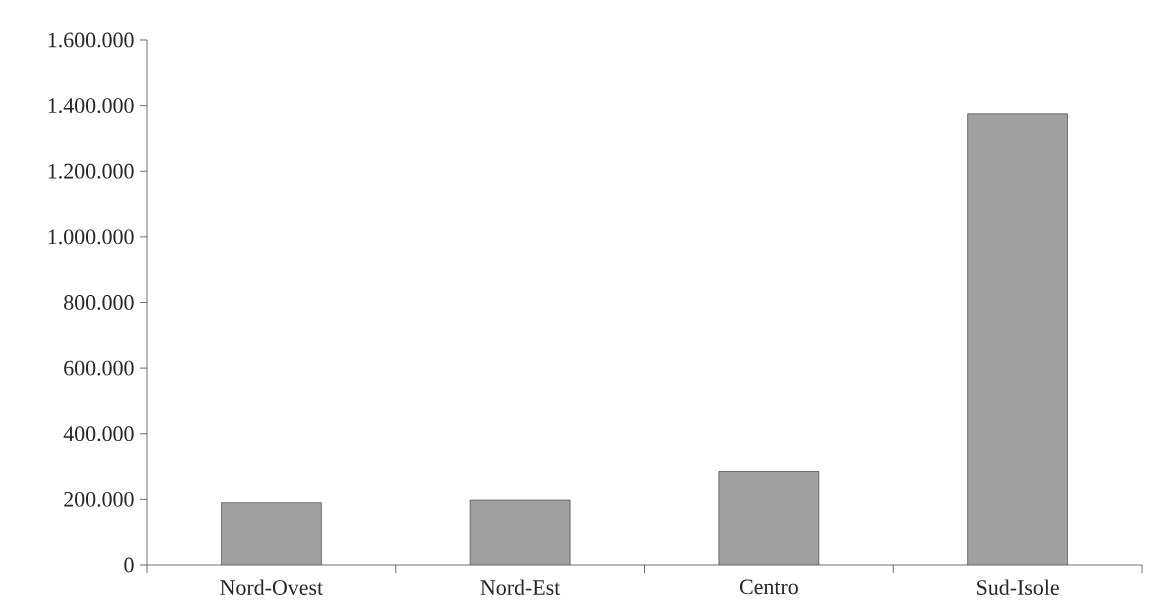 Image resolution: width=1149 pixels, height=611 pixels. What do you see at coordinates (91, 106) in the screenshot?
I see `y-tick-label: 1.400.000` at bounding box center [91, 106].